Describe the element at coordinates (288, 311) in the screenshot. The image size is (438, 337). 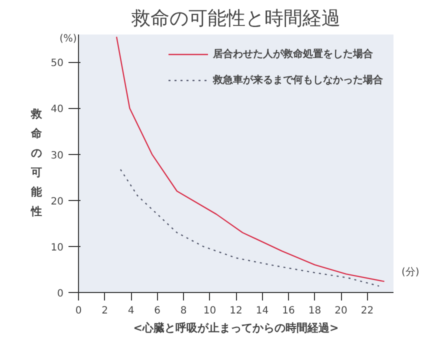
I see `x-tick-label: 16` at that location.